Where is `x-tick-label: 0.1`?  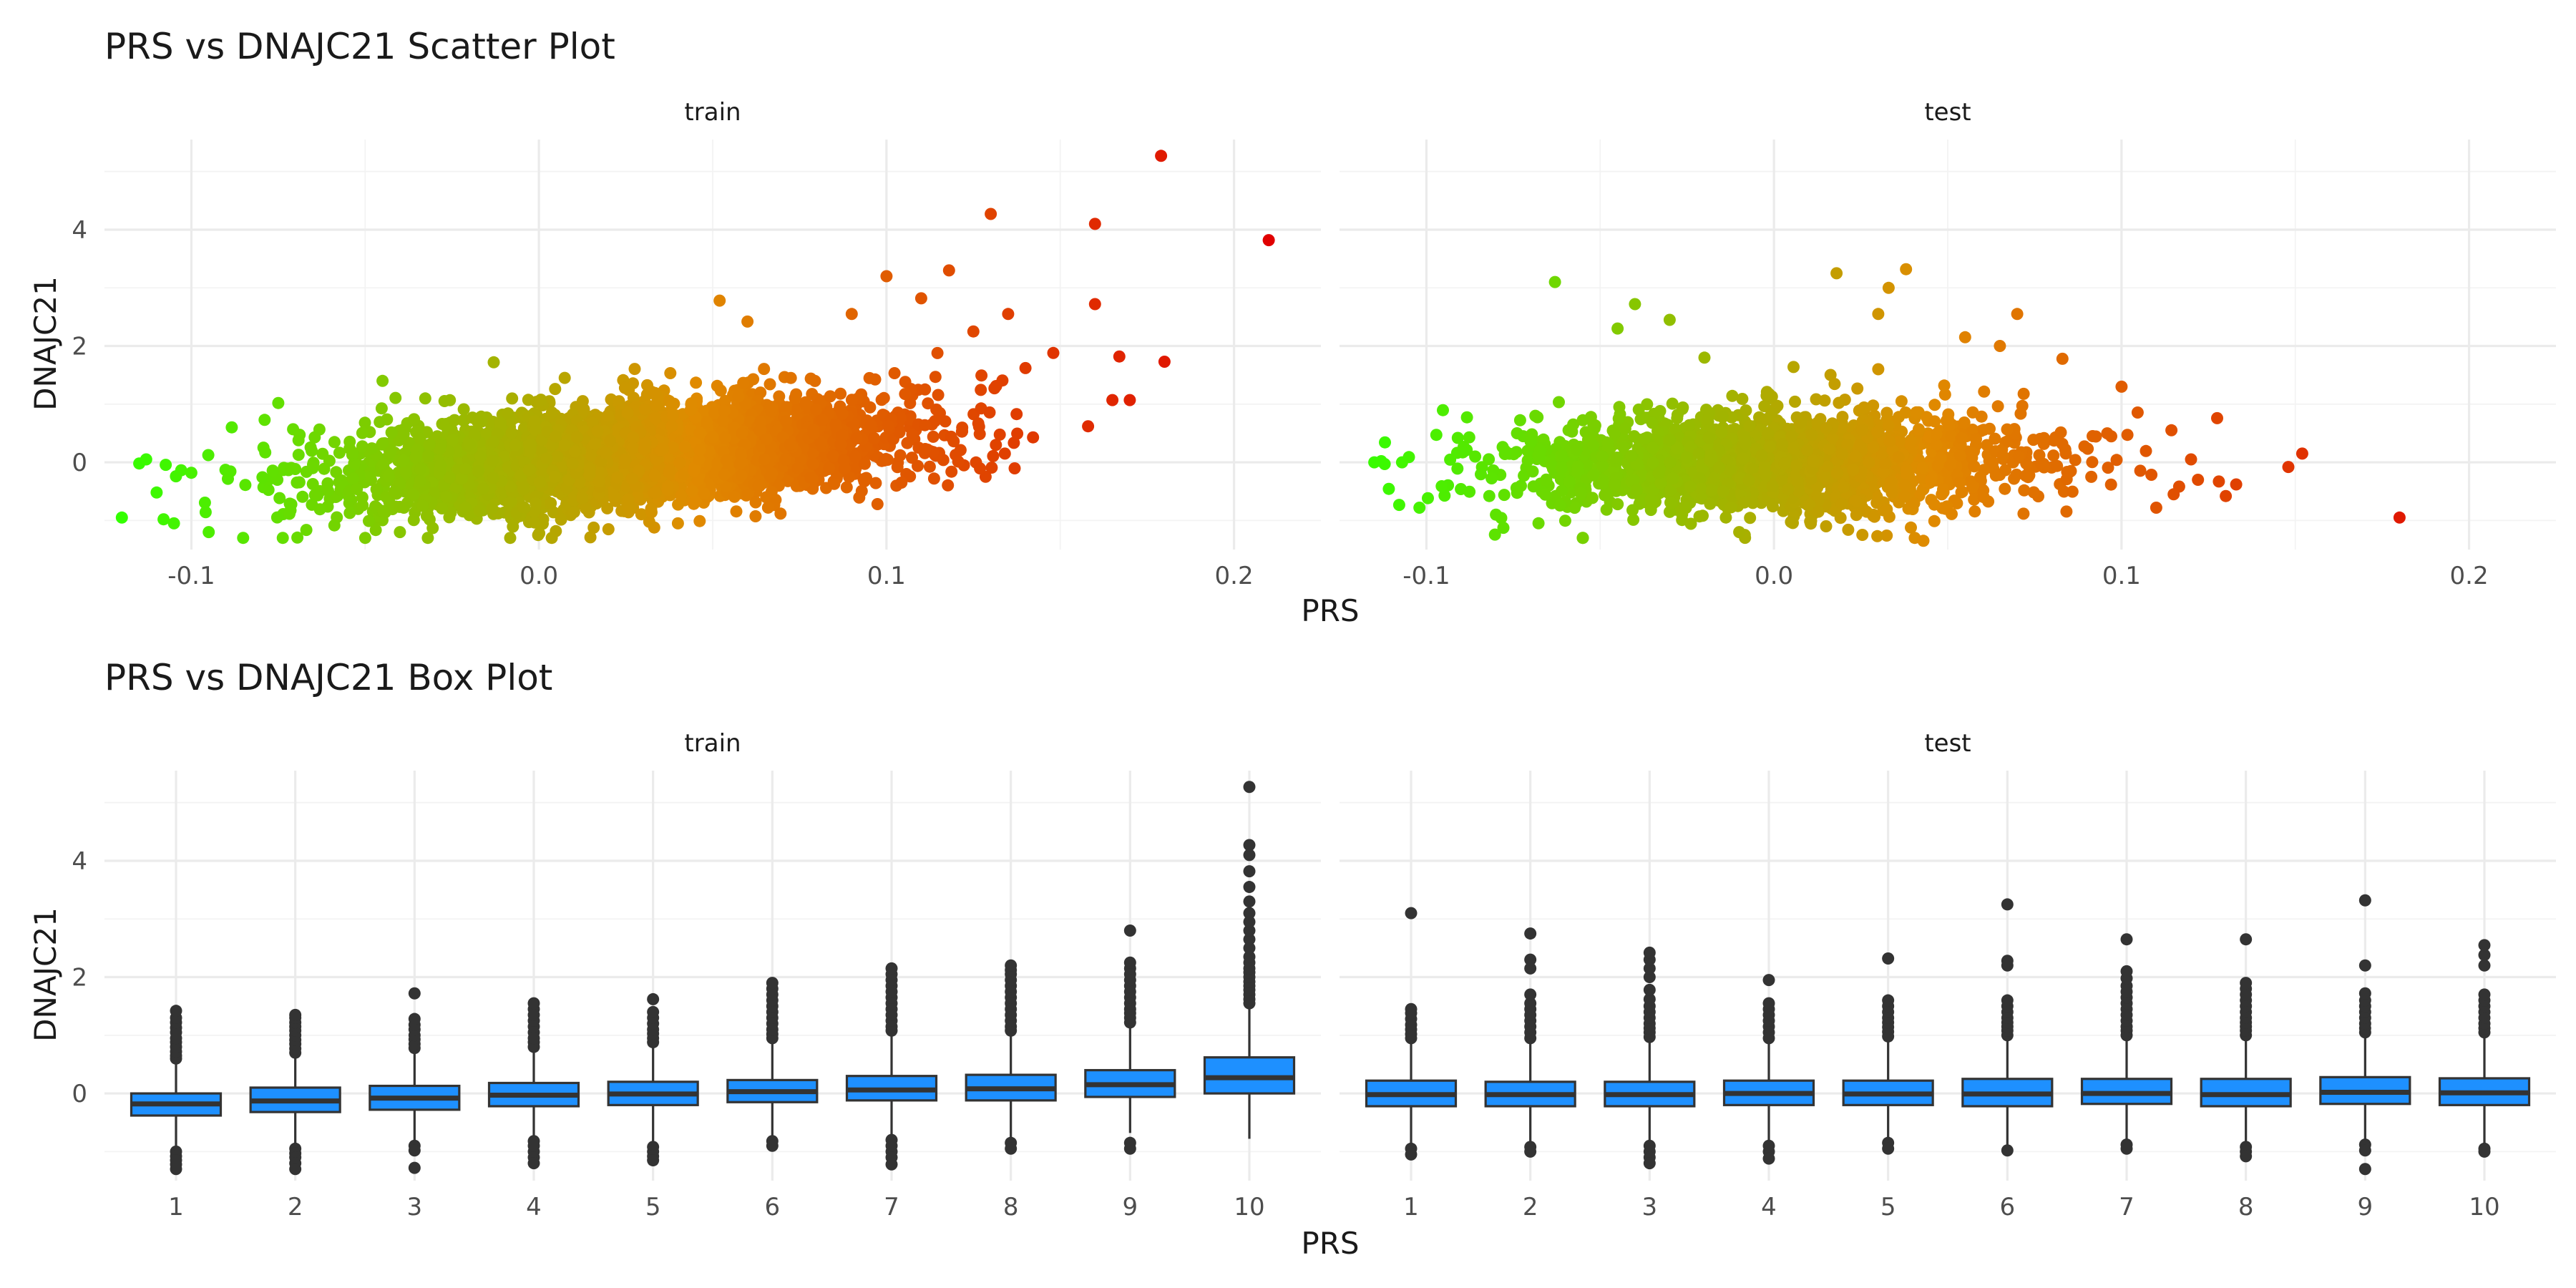
x-tick-label: 0.1 is located at coordinates (886, 576).